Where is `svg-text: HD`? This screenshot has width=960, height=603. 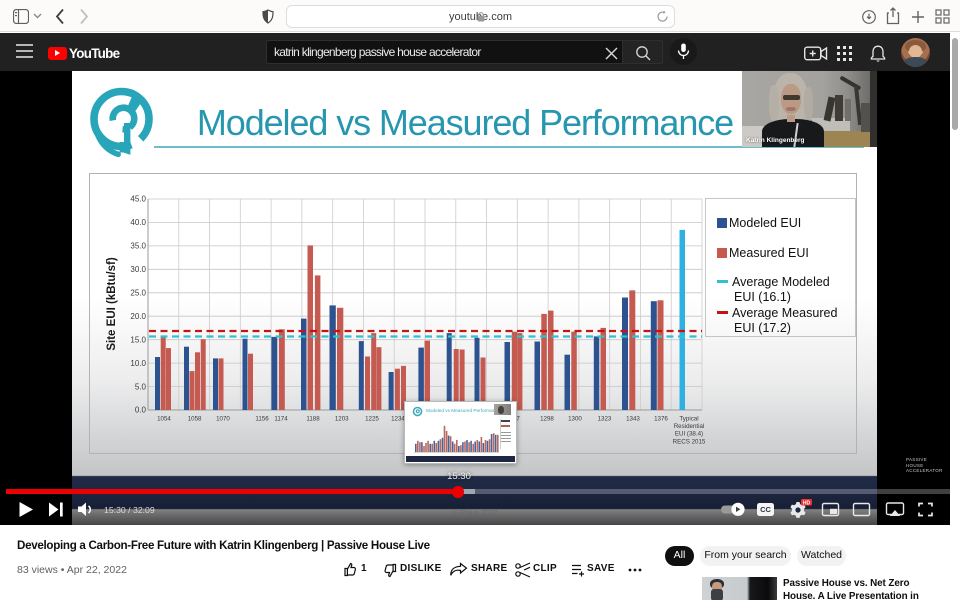
svg-text: HD is located at coordinates (807, 503).